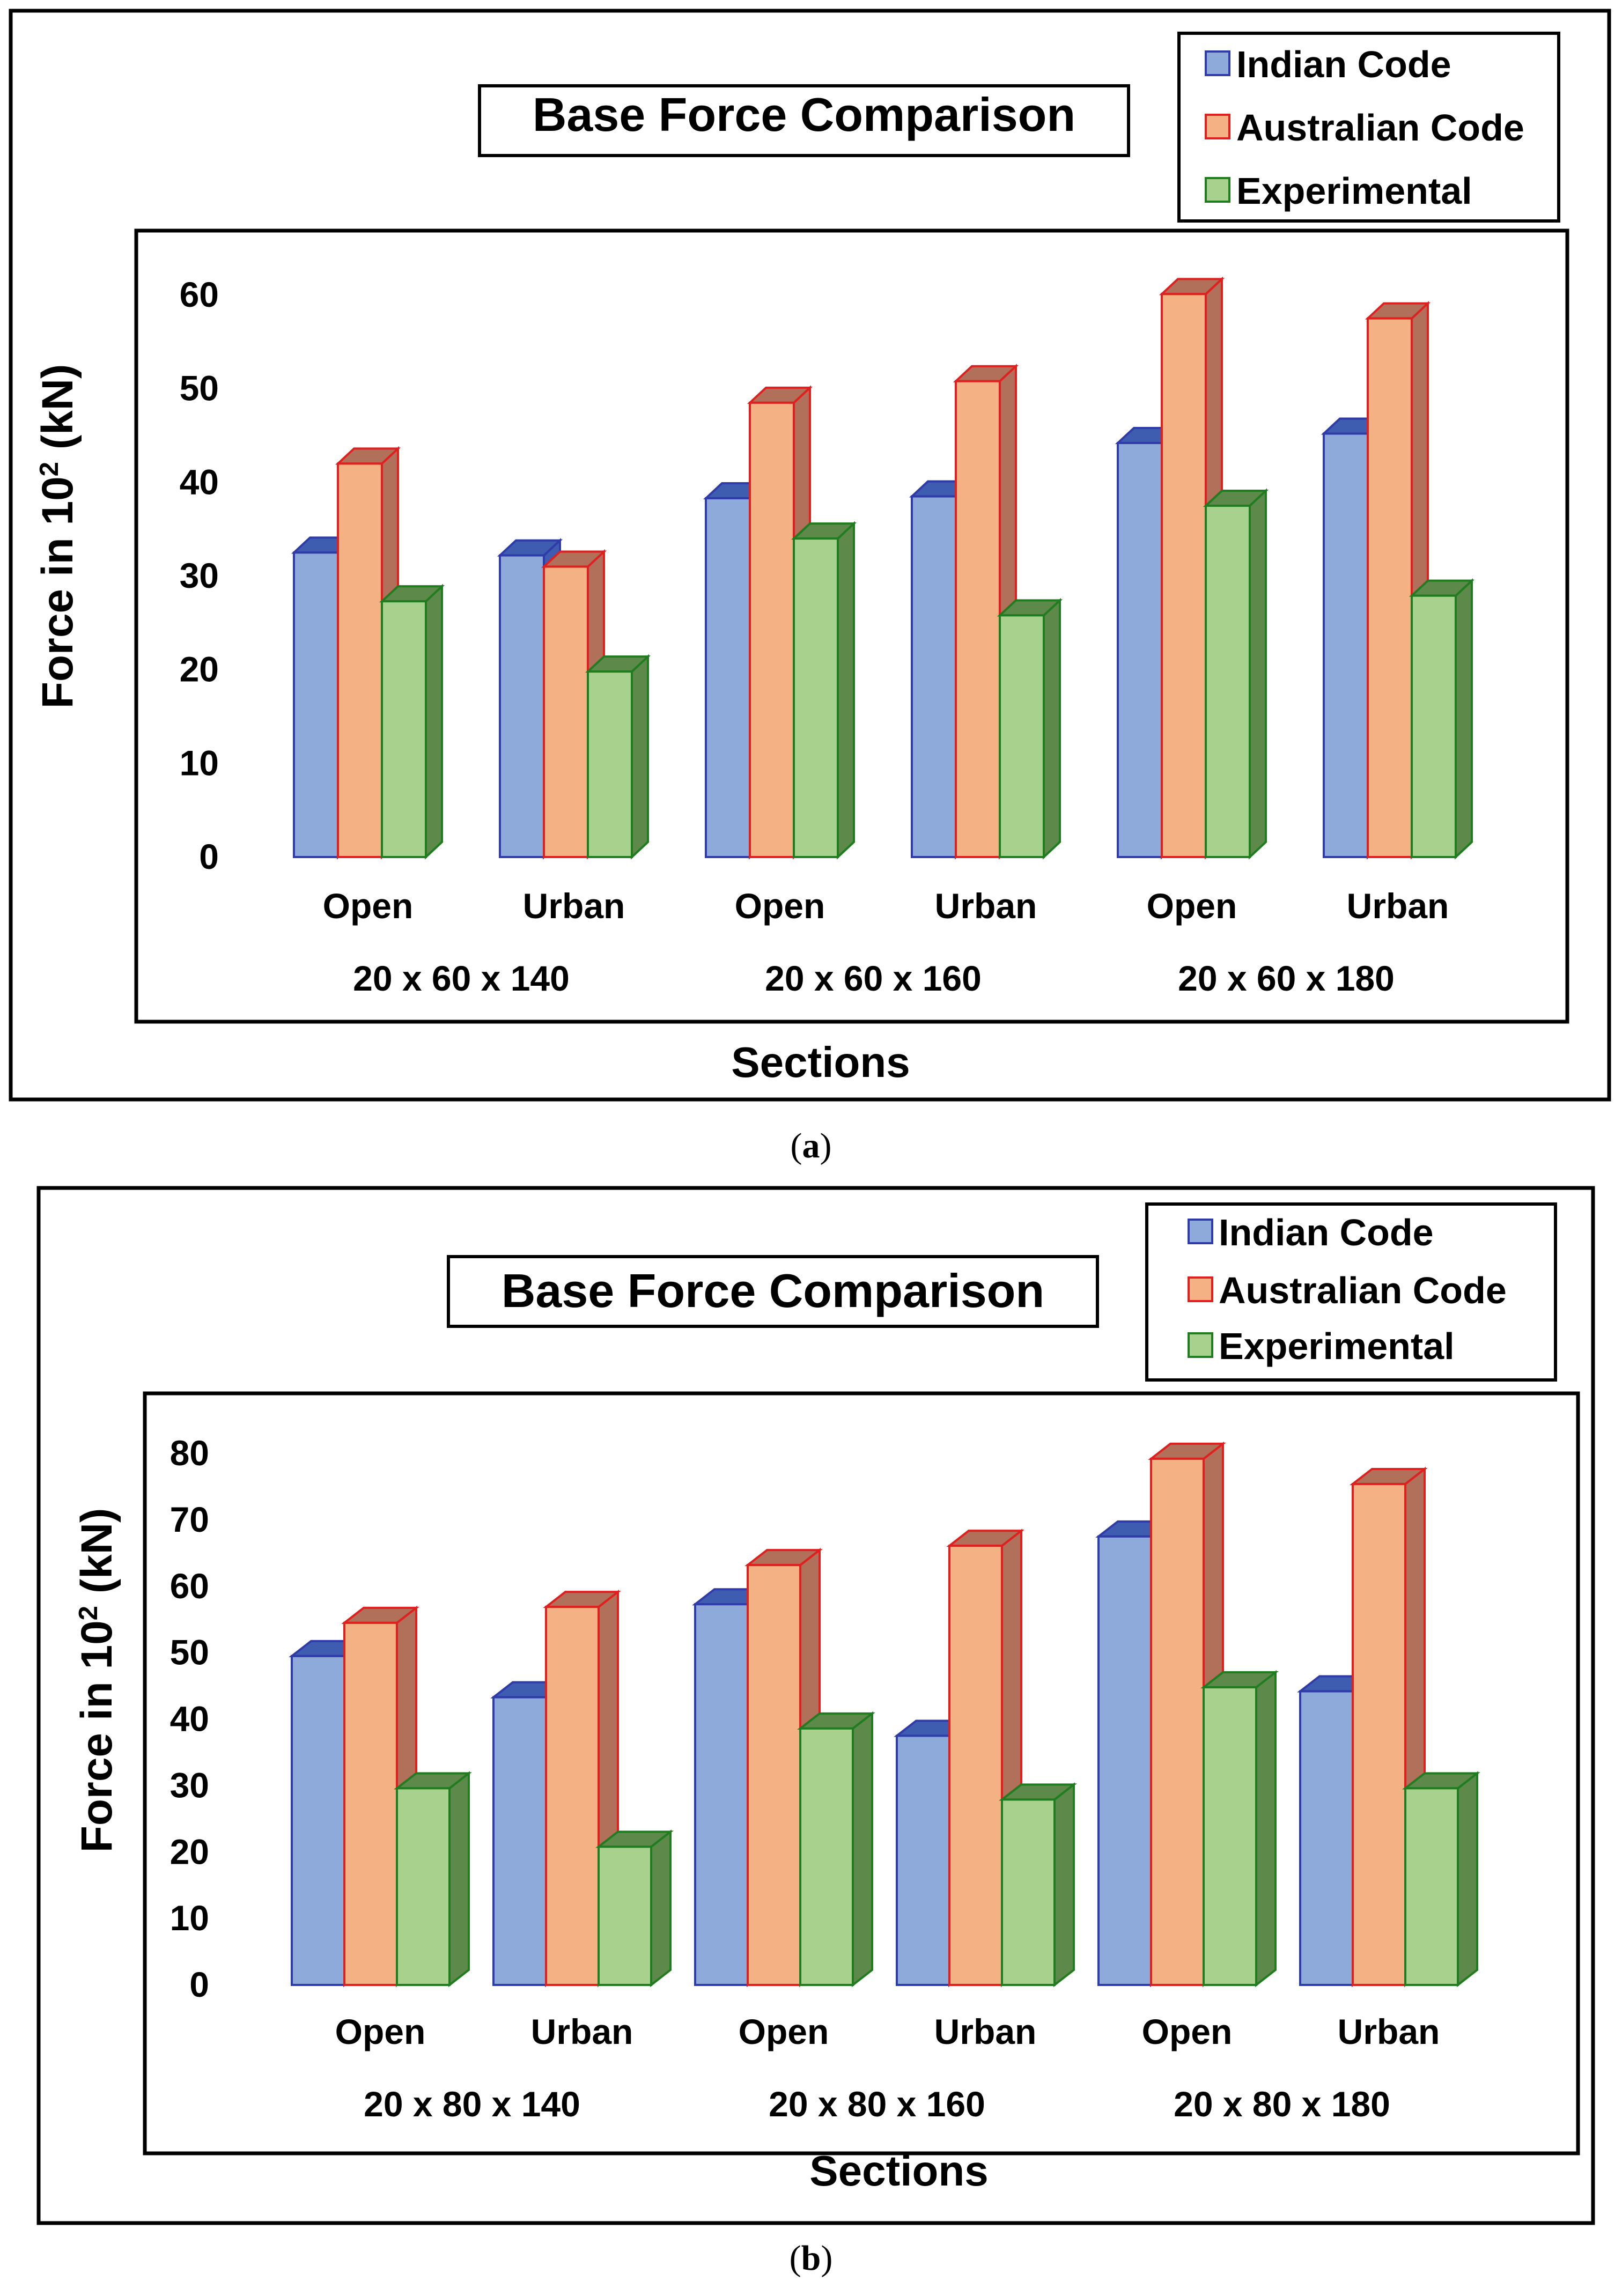  I want to click on chart-a-y-tick-label: 10, so click(199, 763).